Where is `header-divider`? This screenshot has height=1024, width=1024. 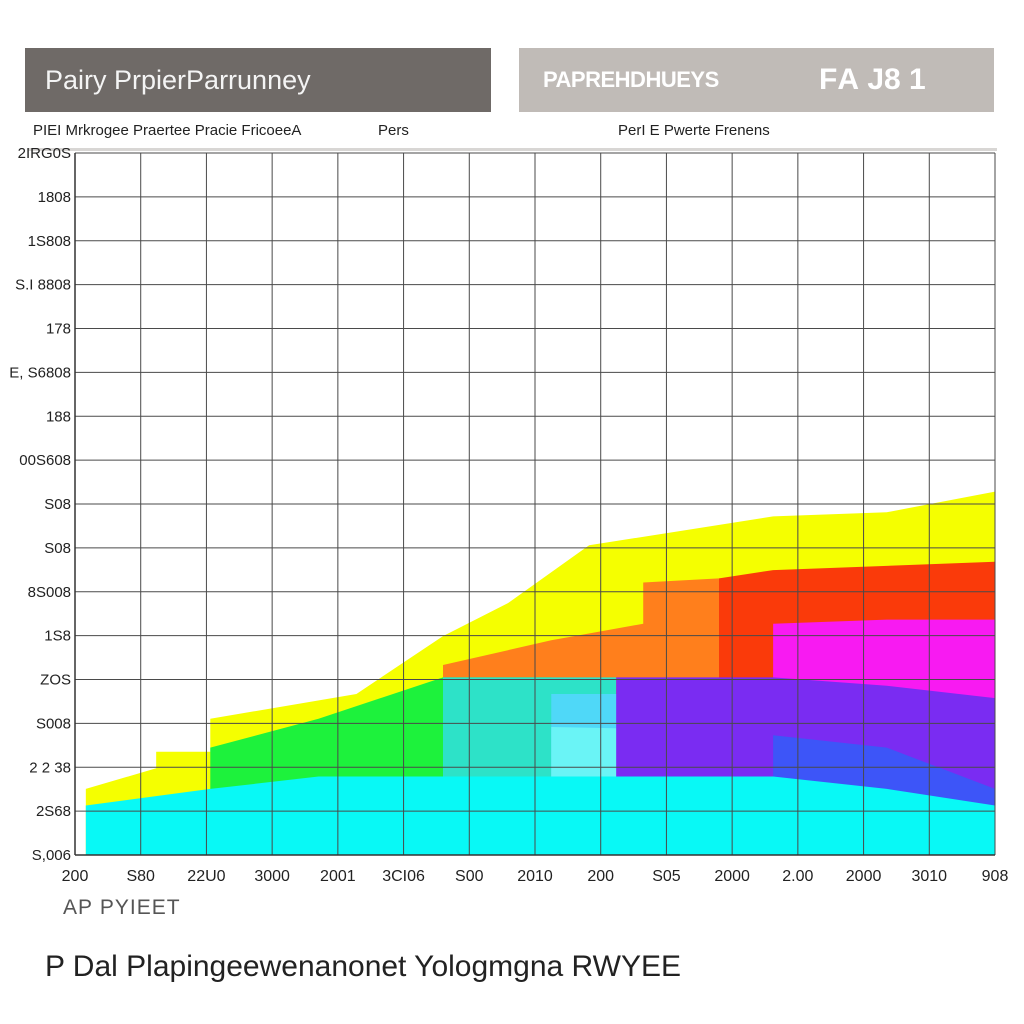 header-divider is located at coordinates (512, 149).